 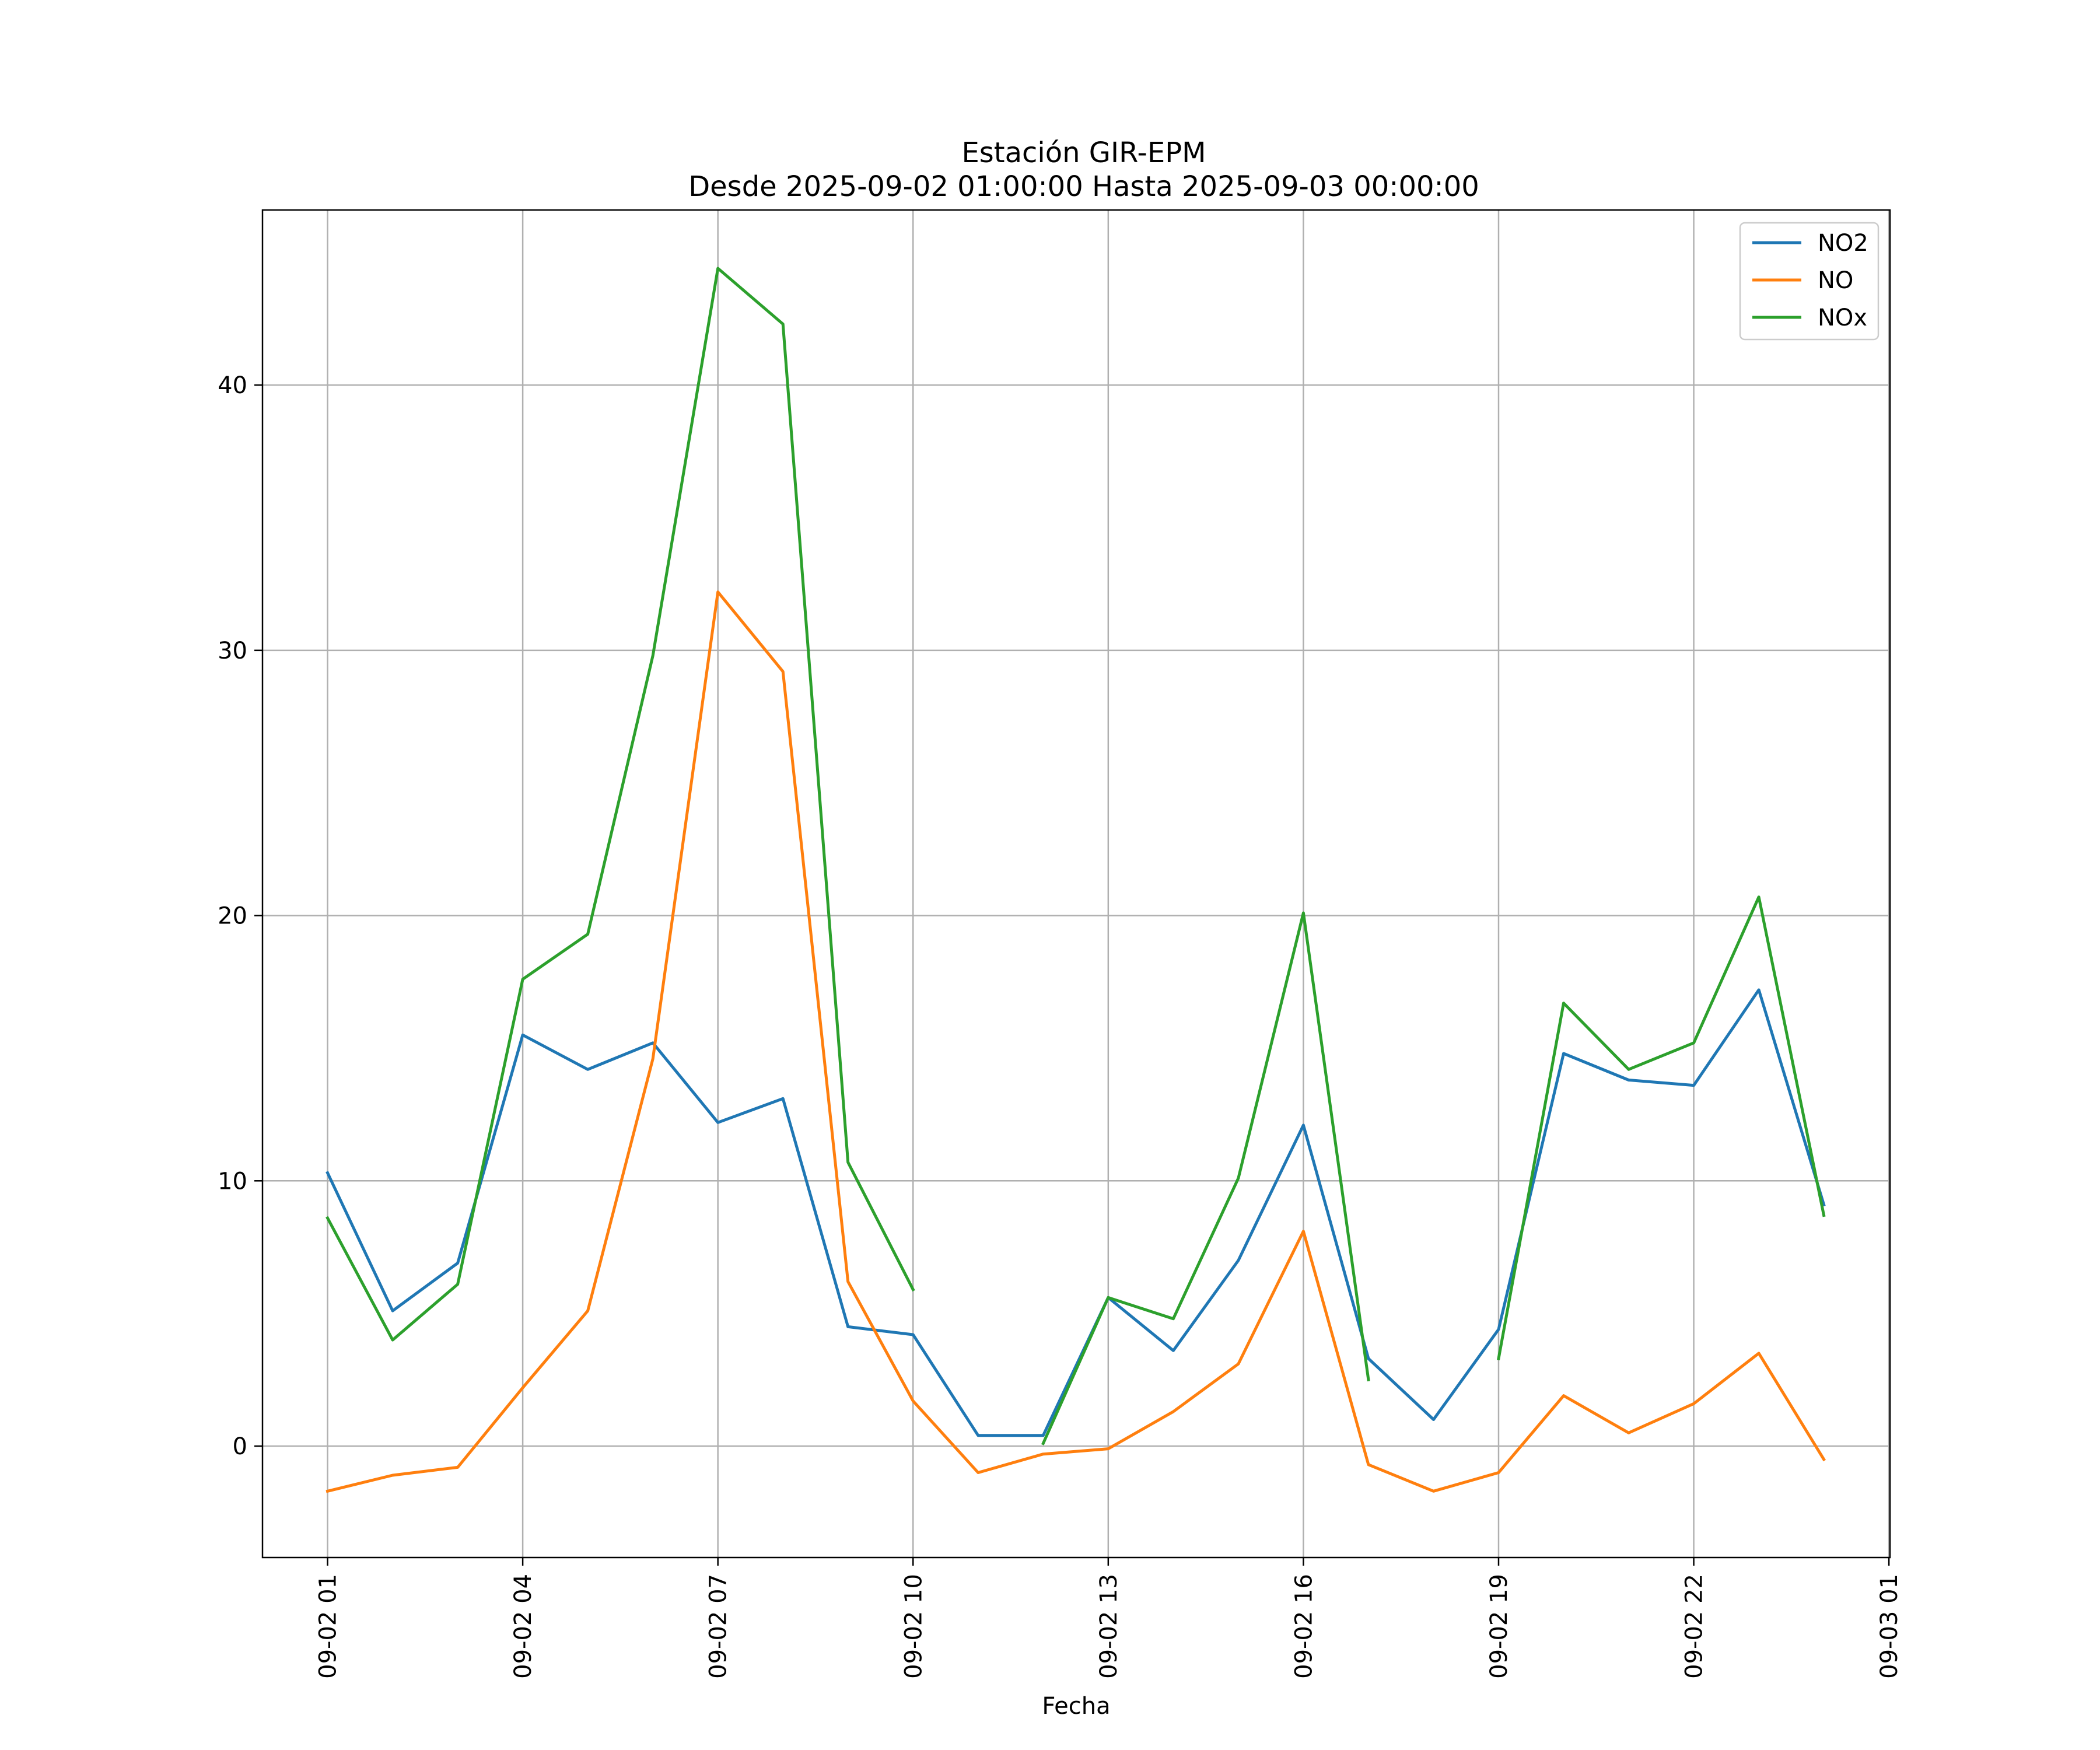 What do you see at coordinates (718, 1626) in the screenshot?
I see `x-tick-label: 09-02 07` at bounding box center [718, 1626].